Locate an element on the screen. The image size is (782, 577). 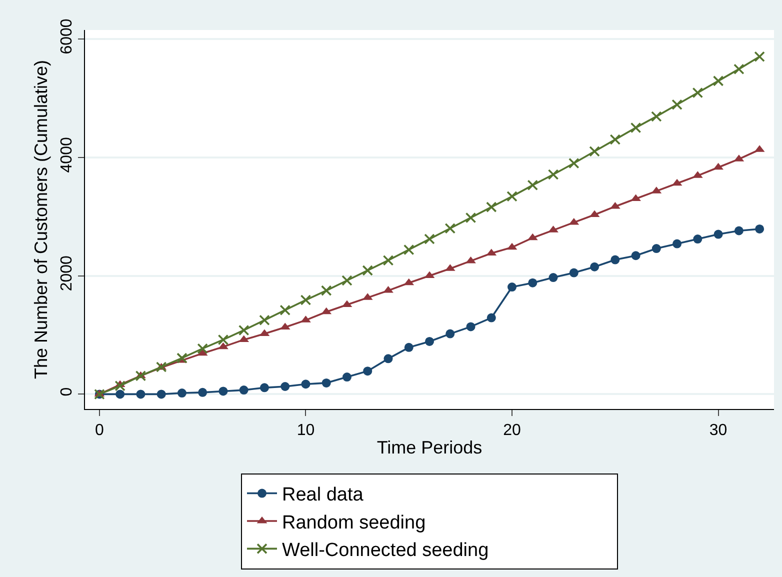
x-tick-label: 20 is located at coordinates (512, 431).